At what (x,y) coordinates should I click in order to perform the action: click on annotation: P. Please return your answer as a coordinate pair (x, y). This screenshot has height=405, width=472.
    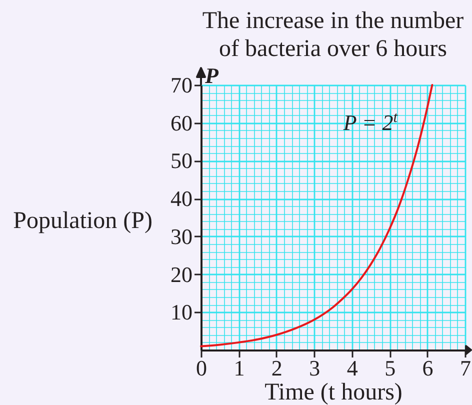
    Looking at the image, I should click on (211, 75).